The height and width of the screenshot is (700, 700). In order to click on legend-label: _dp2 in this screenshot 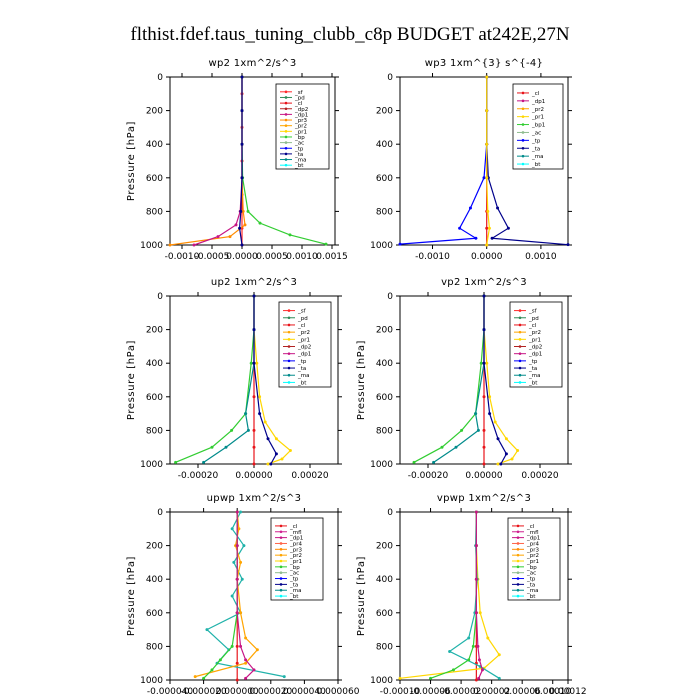, I will do `click(304, 348)`.